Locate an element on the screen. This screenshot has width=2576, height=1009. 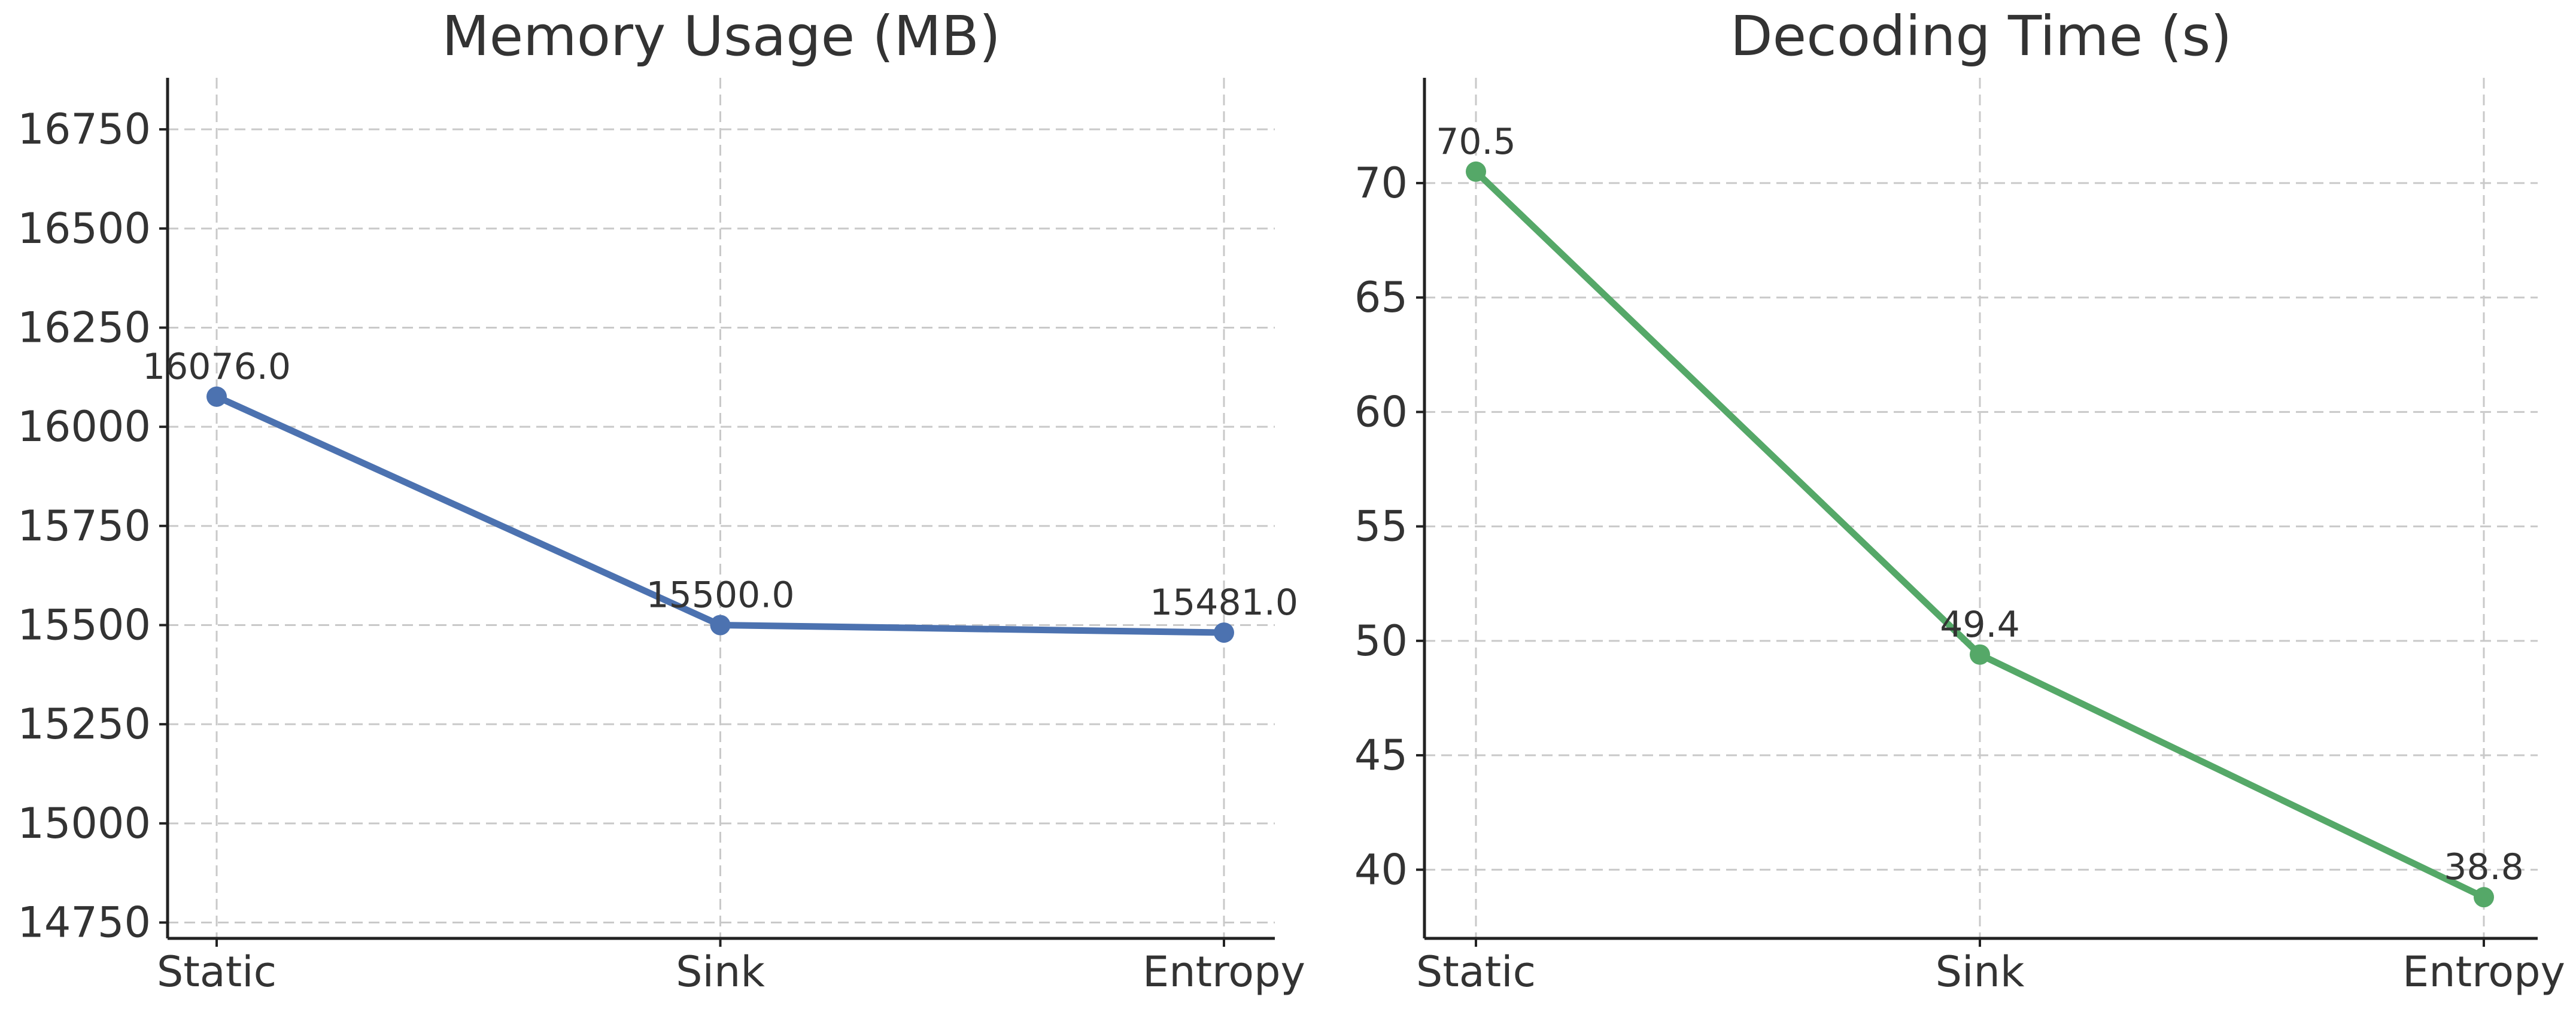
memory-ytick-label: 16750 is located at coordinates (84, 129).